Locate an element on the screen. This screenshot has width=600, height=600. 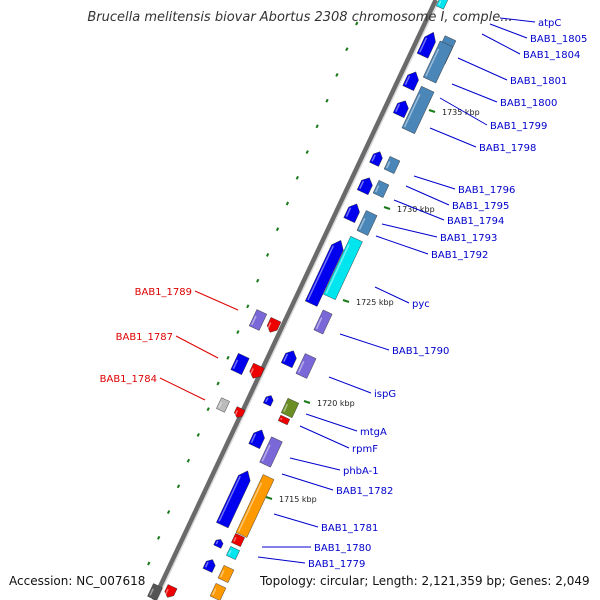
gene-label: BAB1_1801 is located at coordinates (538, 81).